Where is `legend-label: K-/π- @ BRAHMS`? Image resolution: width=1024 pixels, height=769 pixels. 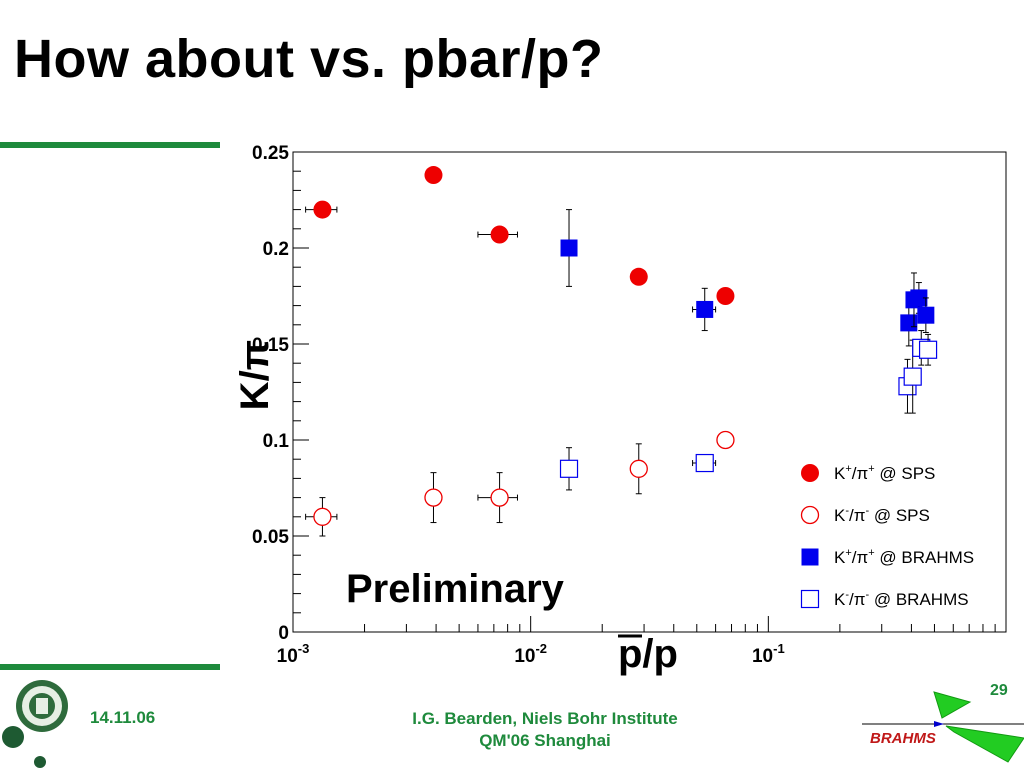 legend-label: K-/π- @ BRAHMS is located at coordinates (901, 599).